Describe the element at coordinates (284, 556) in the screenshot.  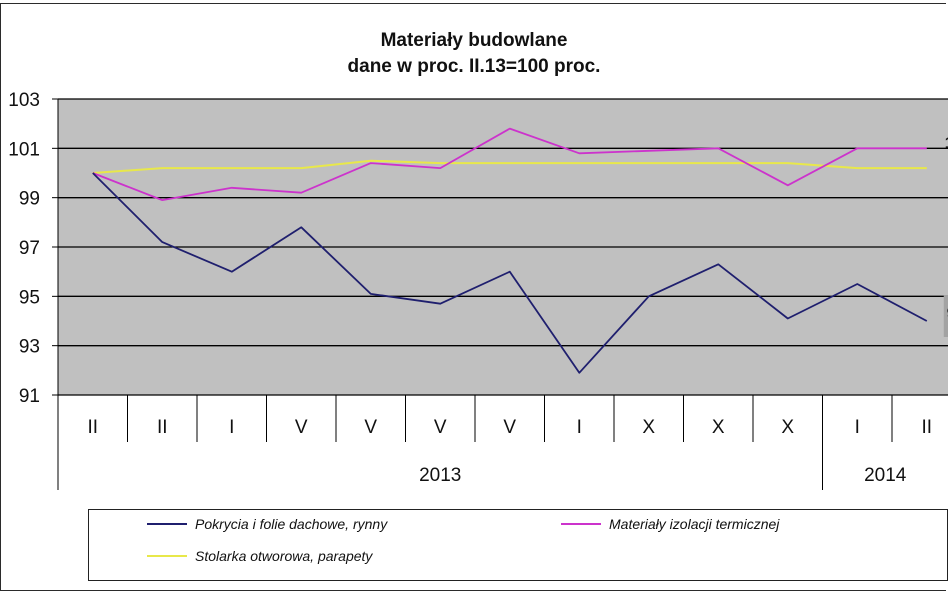
I see `legend-label-stolarka: Stolarka otworowa, parapety` at that location.